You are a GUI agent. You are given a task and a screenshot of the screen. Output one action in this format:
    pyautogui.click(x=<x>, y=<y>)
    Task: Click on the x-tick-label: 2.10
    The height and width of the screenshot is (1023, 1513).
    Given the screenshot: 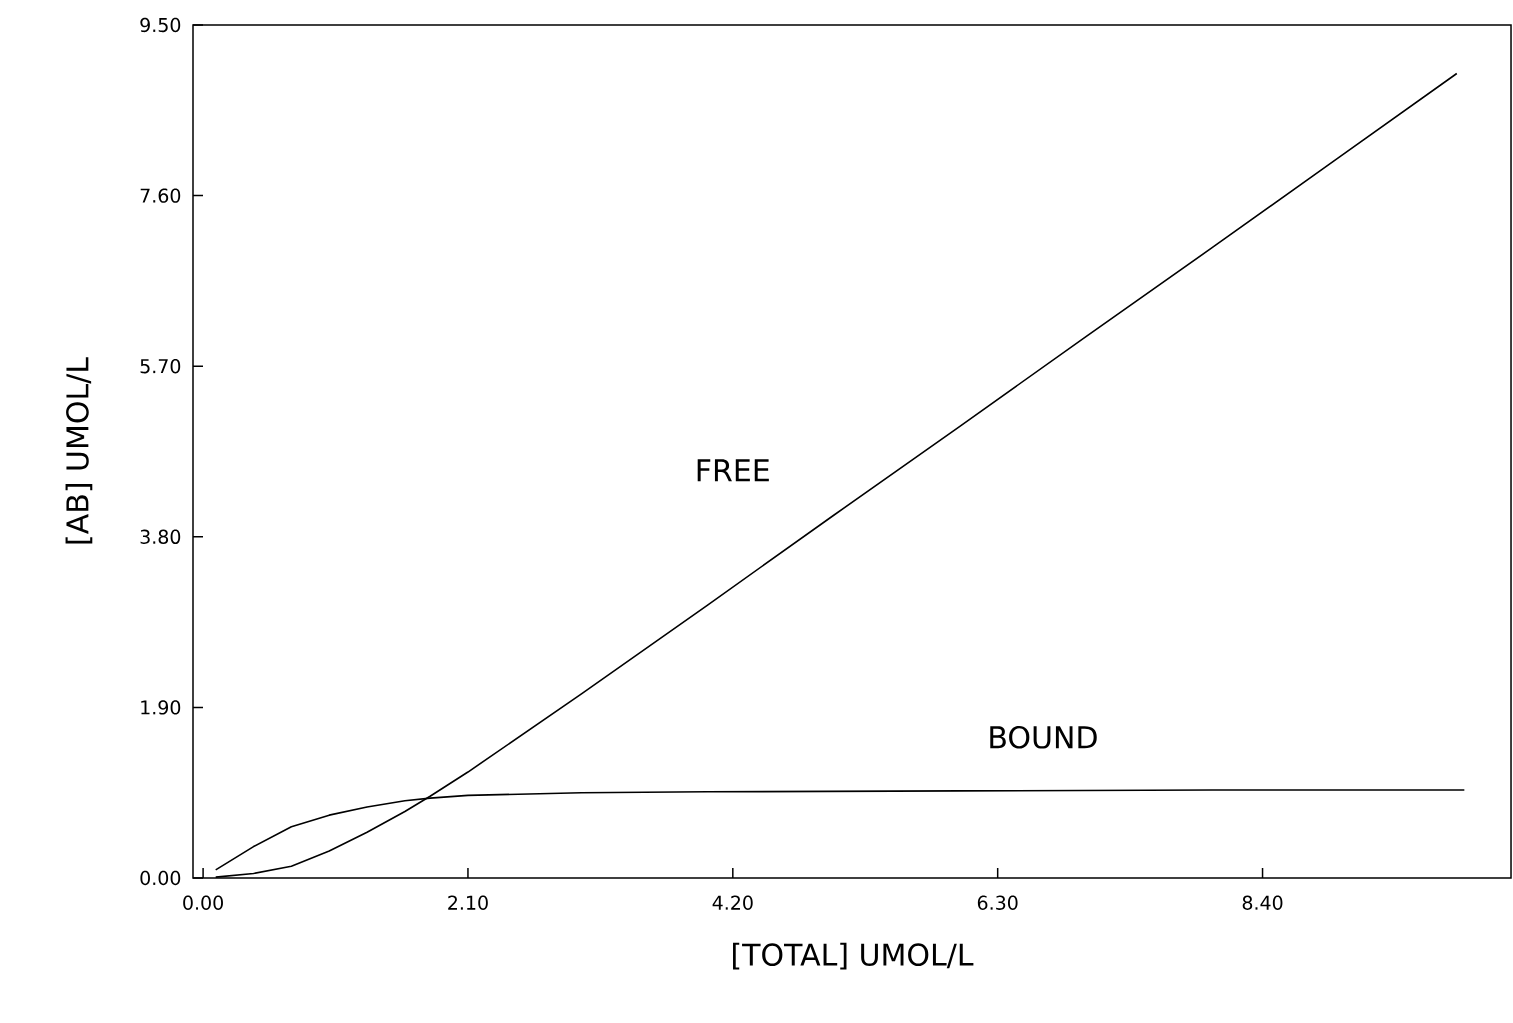 What is the action you would take?
    pyautogui.click(x=468, y=902)
    